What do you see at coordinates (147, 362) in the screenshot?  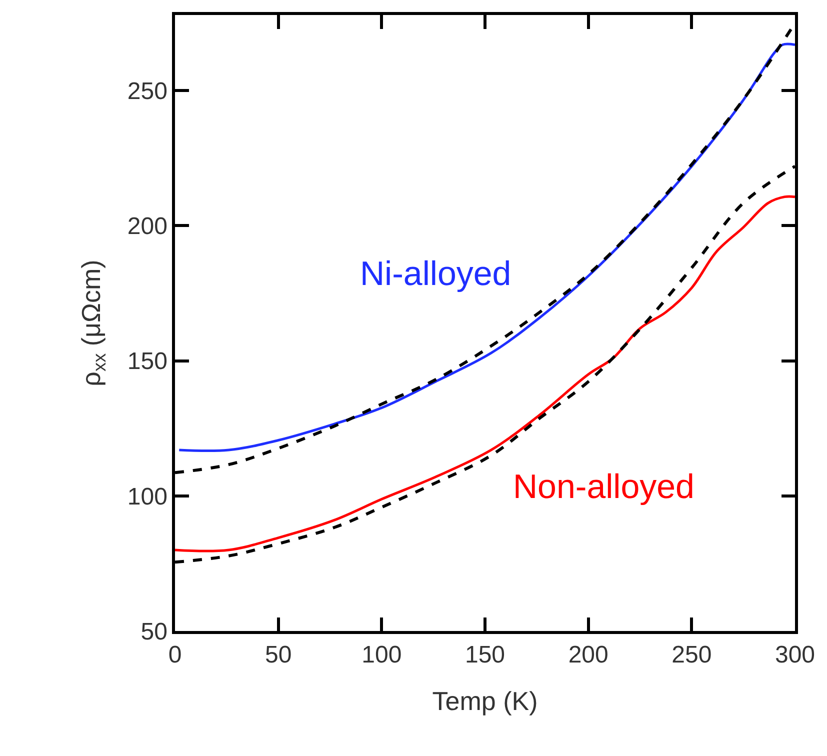 I see `y-tick-label: 150` at bounding box center [147, 362].